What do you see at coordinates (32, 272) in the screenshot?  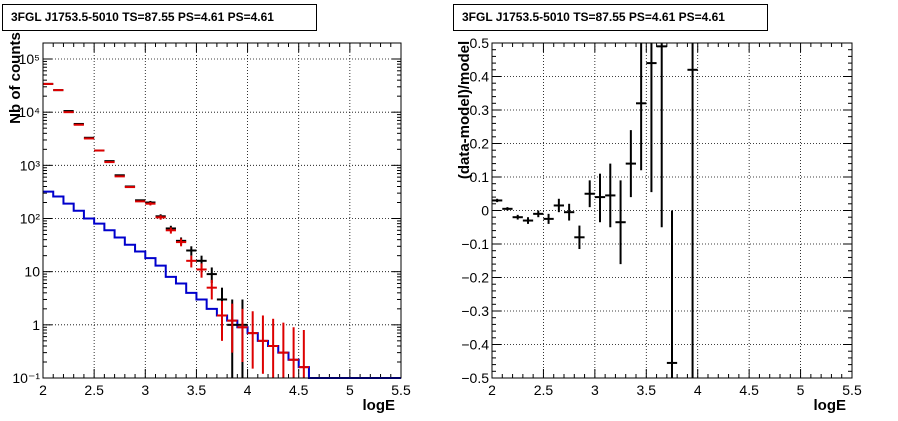 I see `y-tick-label: 10` at bounding box center [32, 272].